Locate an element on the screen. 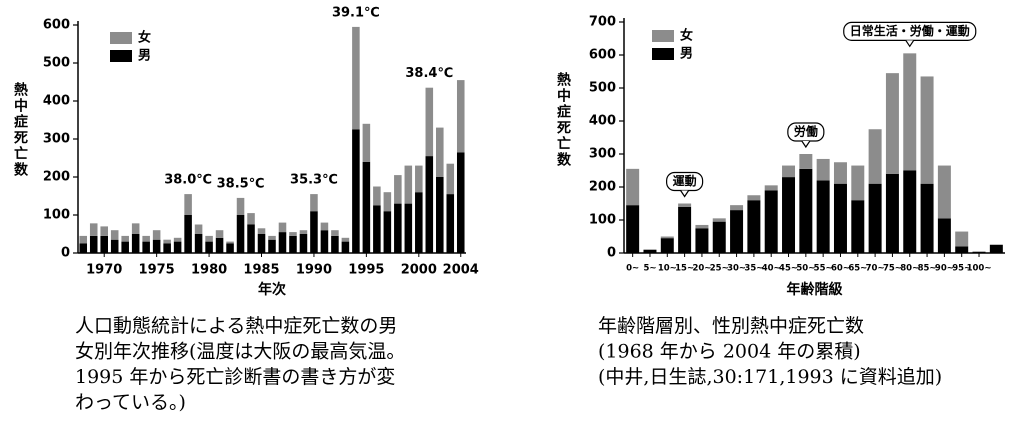 This screenshot has width=1024, height=430. x-tick-label: 15~ is located at coordinates (684, 269).